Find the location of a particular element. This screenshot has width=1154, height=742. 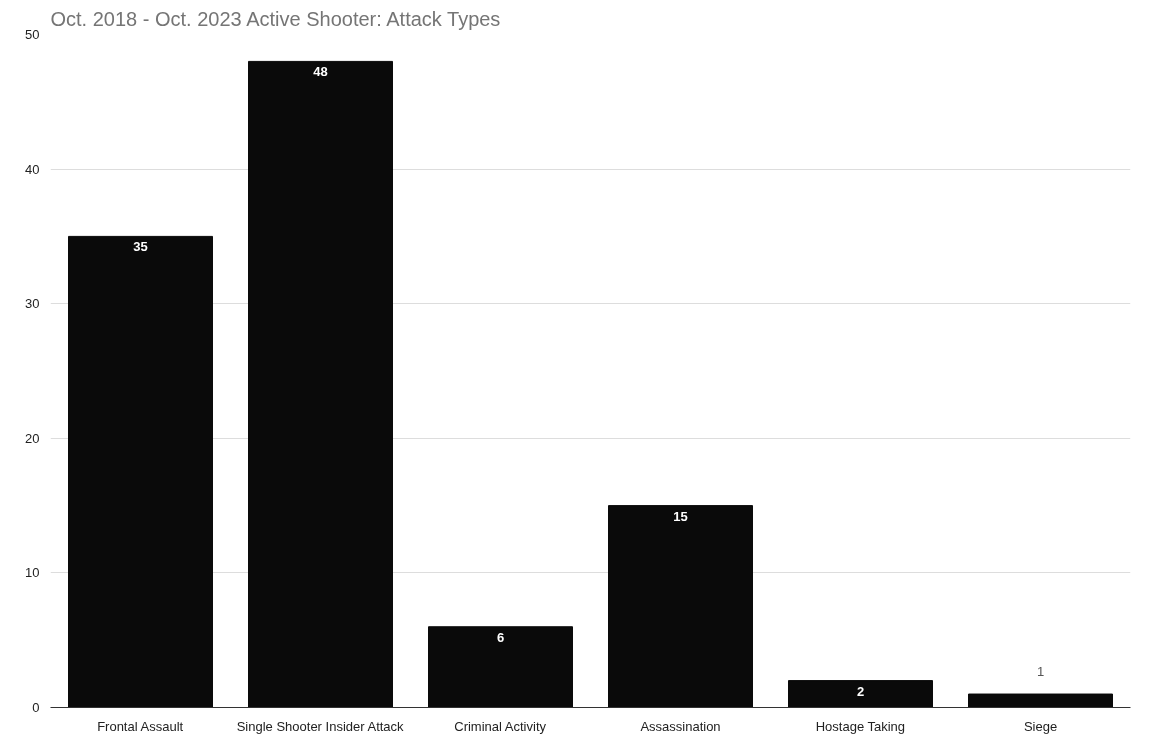

x-tick-label: Assassination is located at coordinates (680, 726).